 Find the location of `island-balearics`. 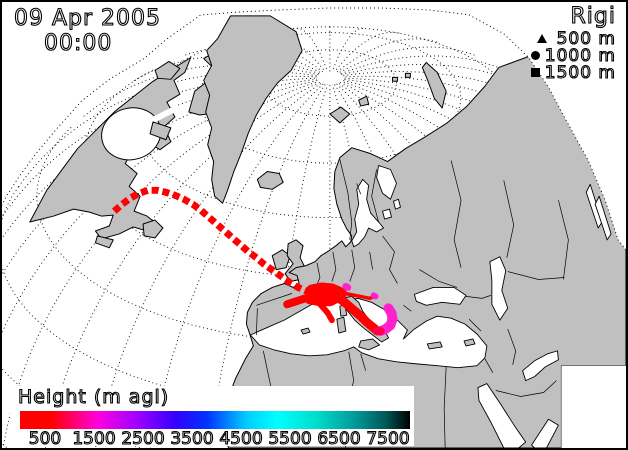

island-balearics is located at coordinates (305, 331).